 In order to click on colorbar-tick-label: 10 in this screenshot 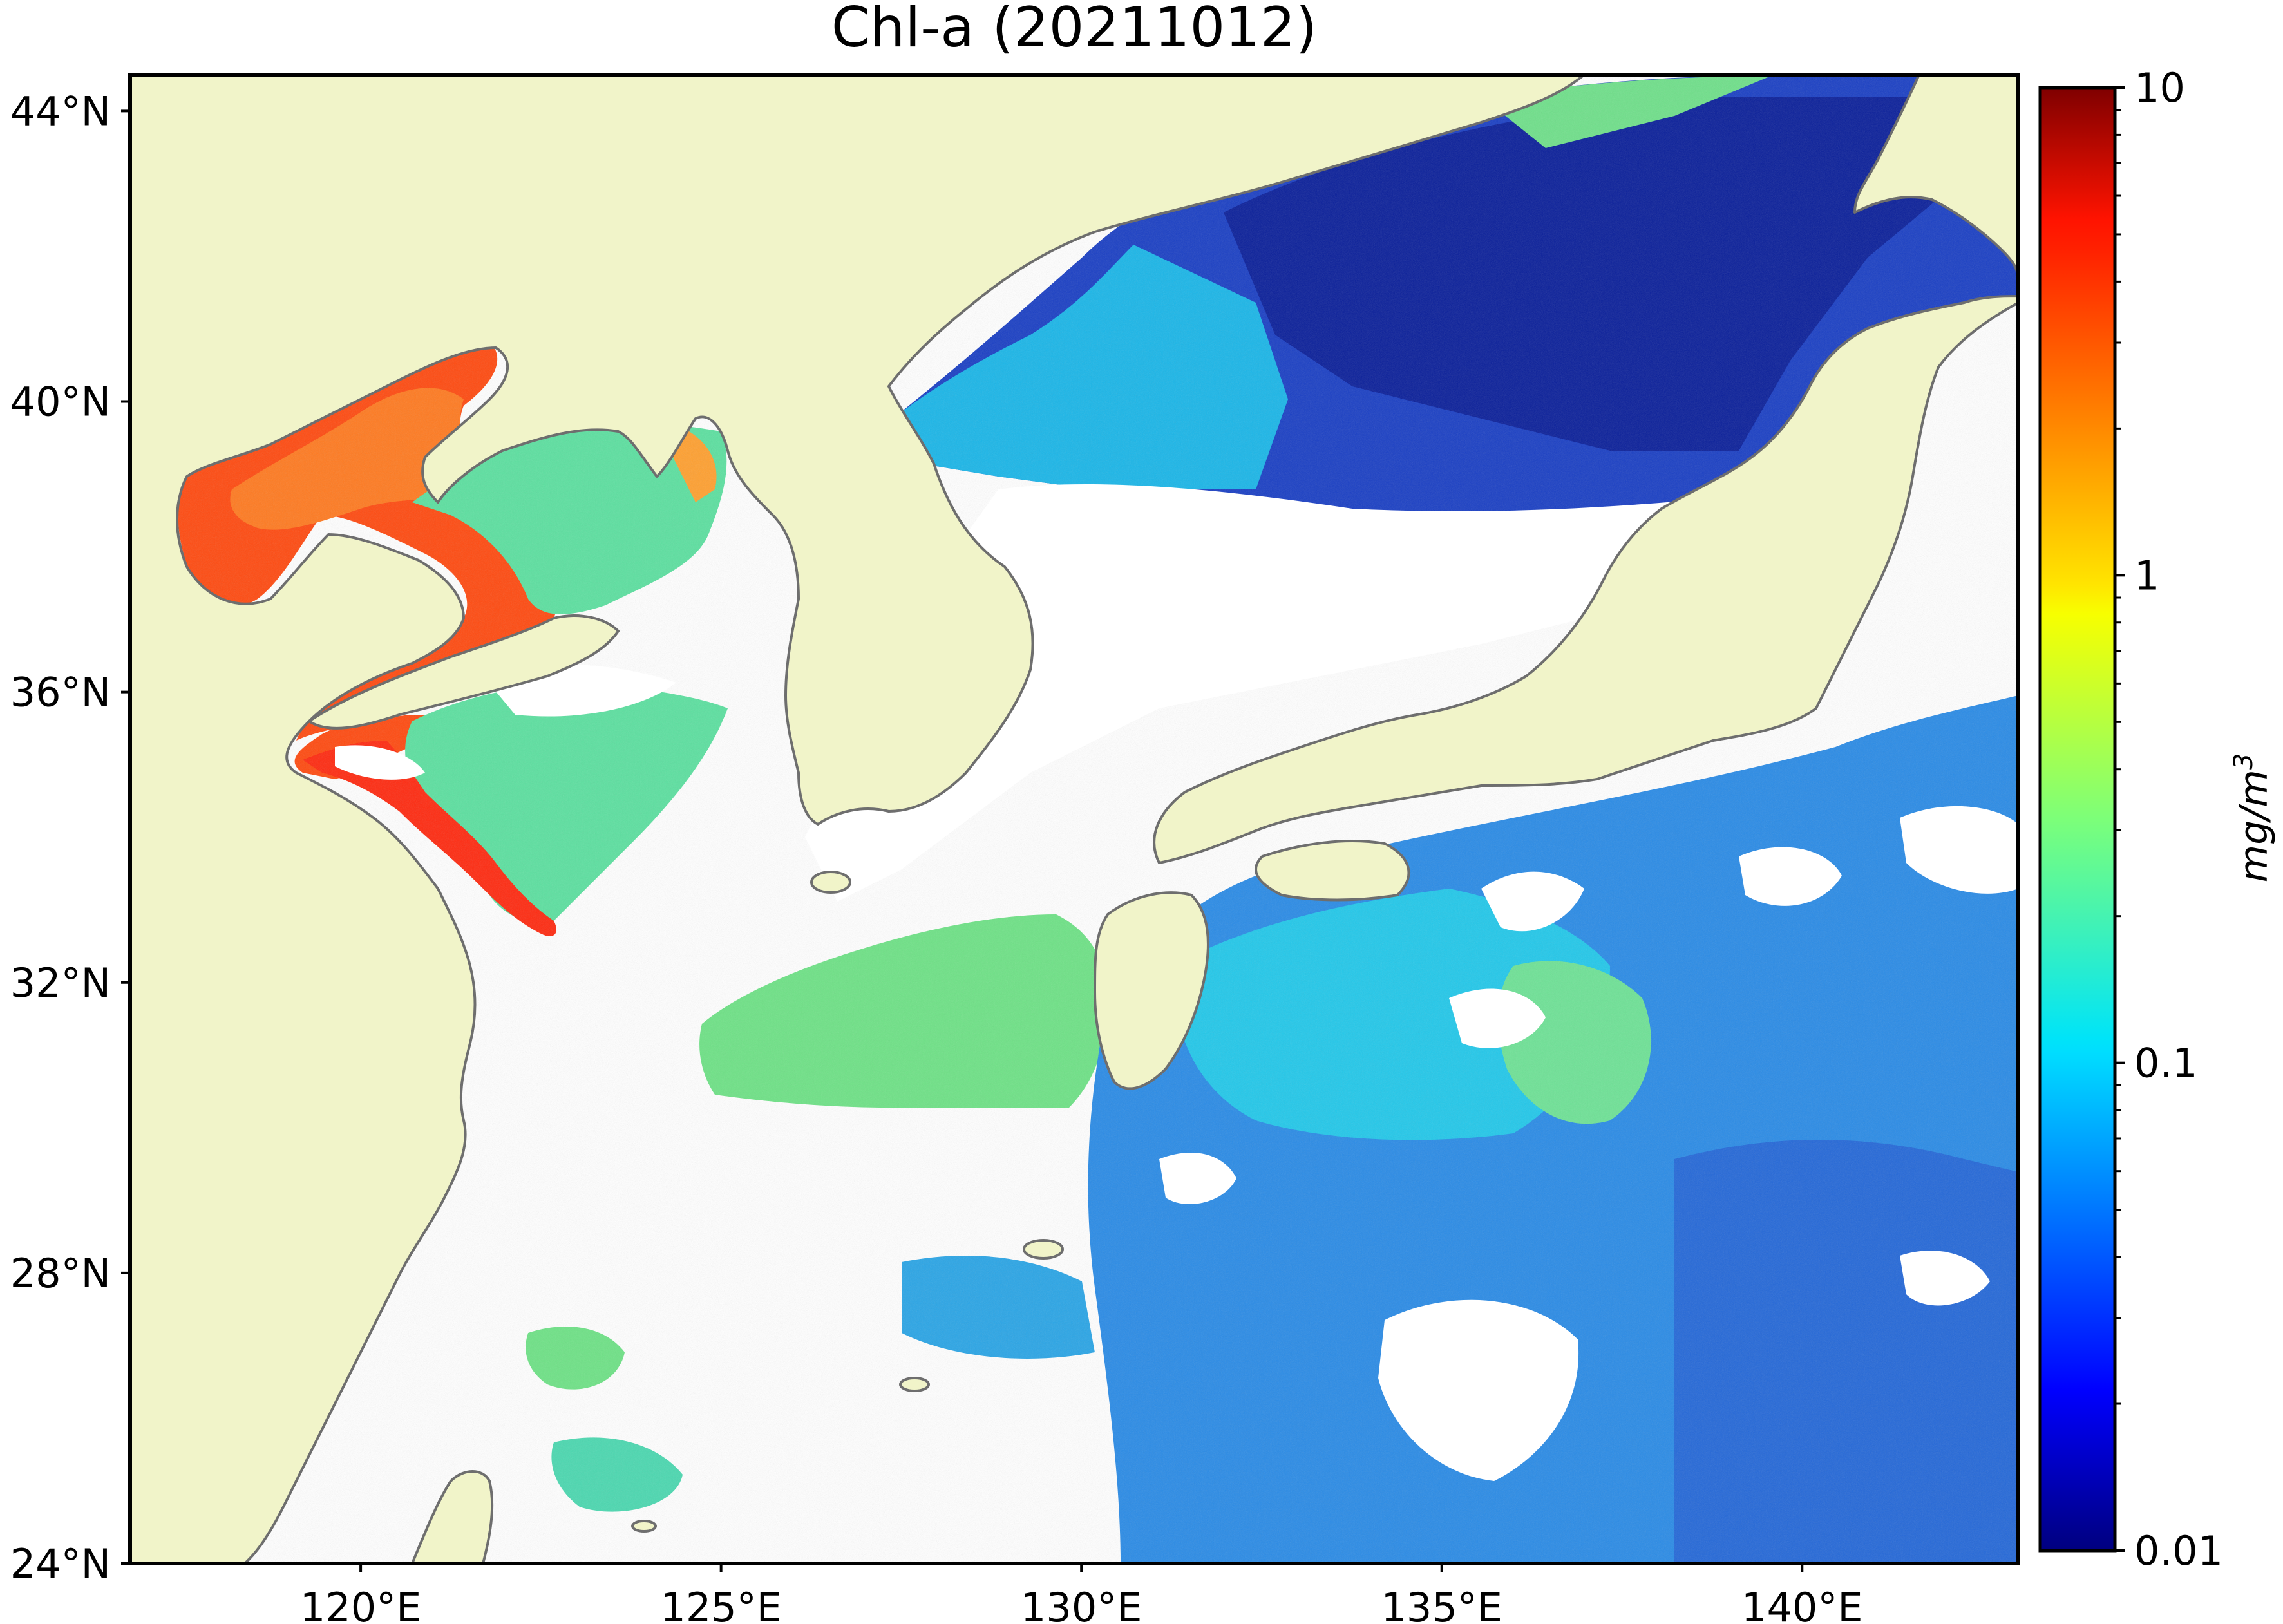, I will do `click(2159, 88)`.